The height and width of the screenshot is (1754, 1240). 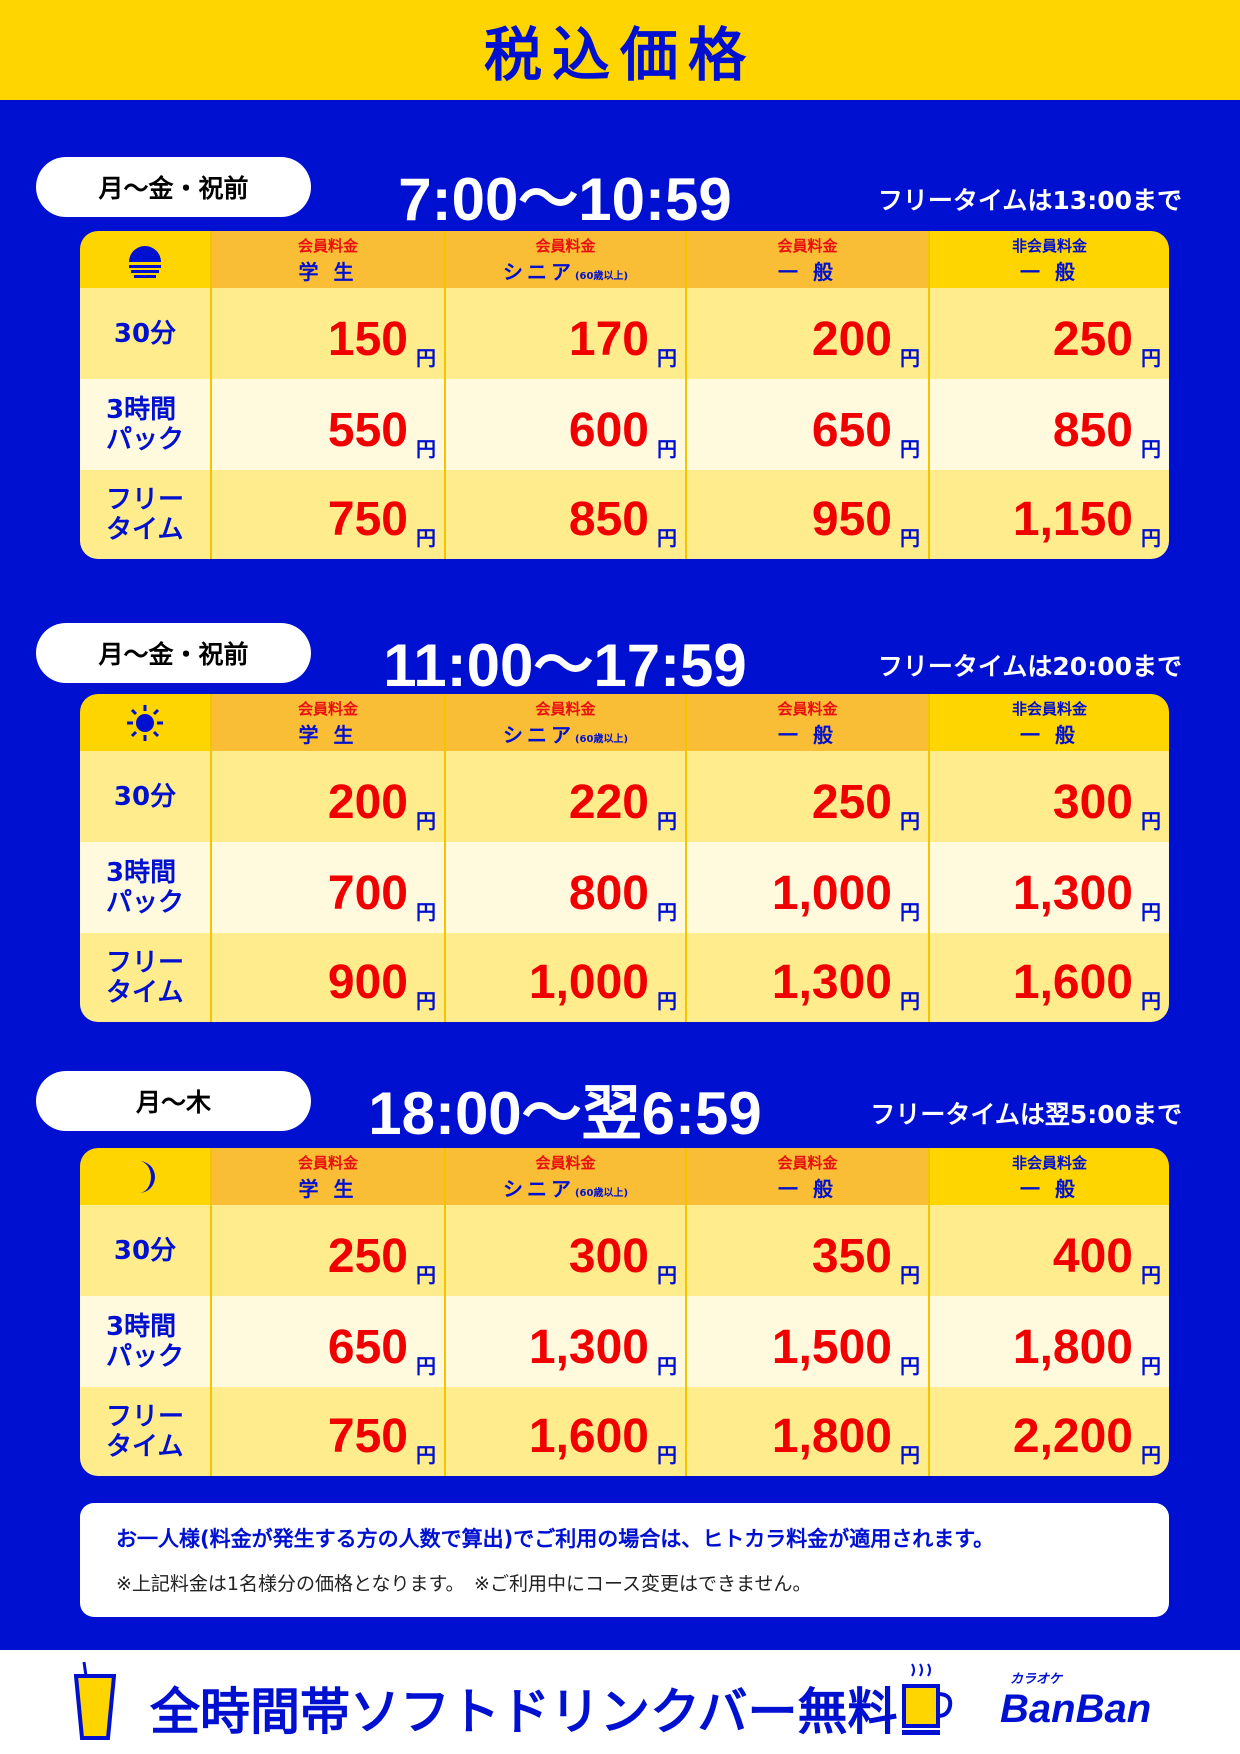 I want to click on price-cell: 900 円, so click(x=327, y=977).